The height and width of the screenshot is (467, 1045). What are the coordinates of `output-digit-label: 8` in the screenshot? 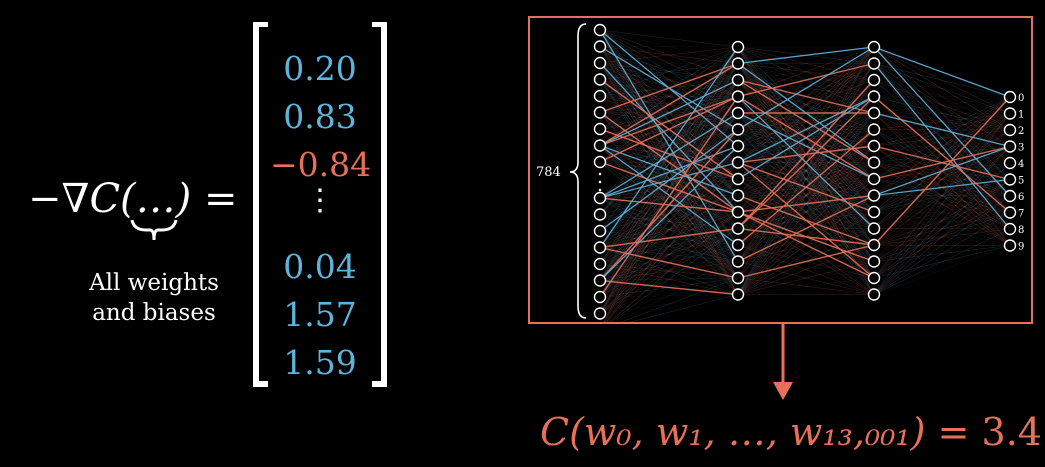 It's located at (1021, 230).